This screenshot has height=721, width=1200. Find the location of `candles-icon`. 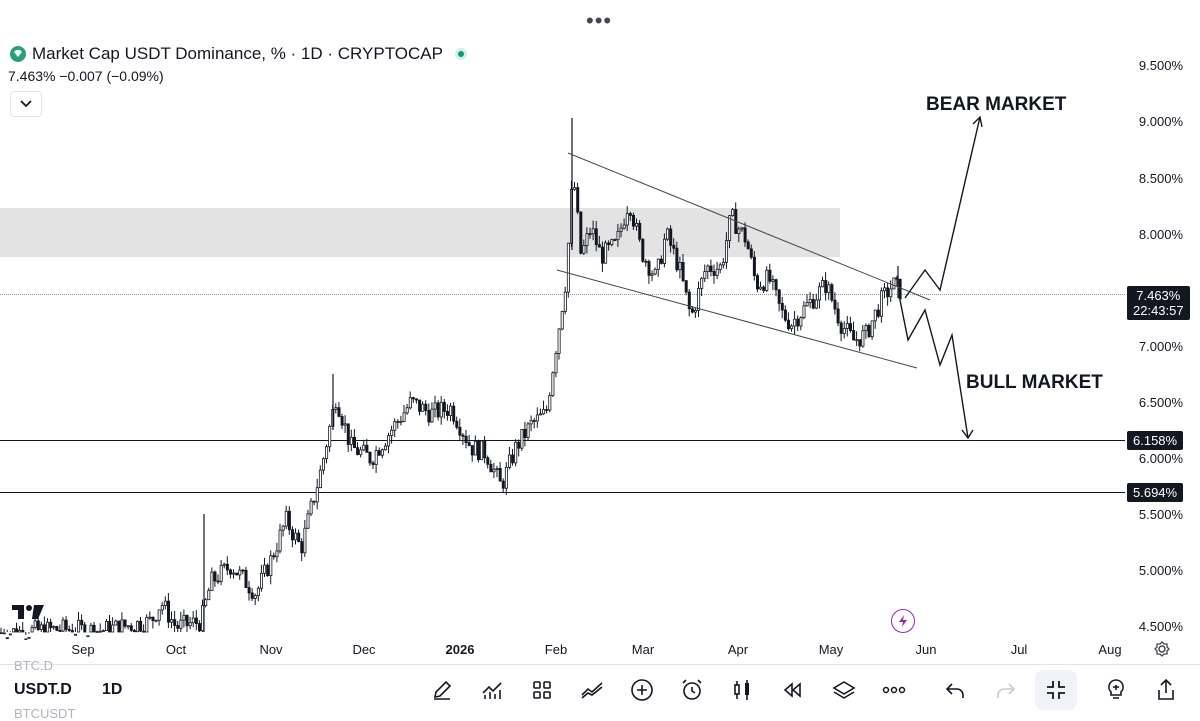

candles-icon is located at coordinates (742, 690).